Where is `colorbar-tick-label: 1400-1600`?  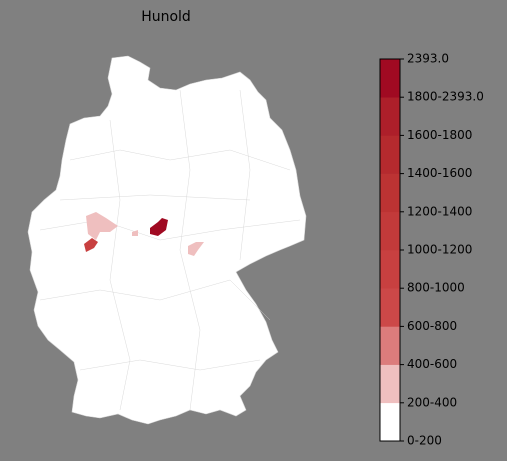 colorbar-tick-label: 1400-1600 is located at coordinates (439, 173).